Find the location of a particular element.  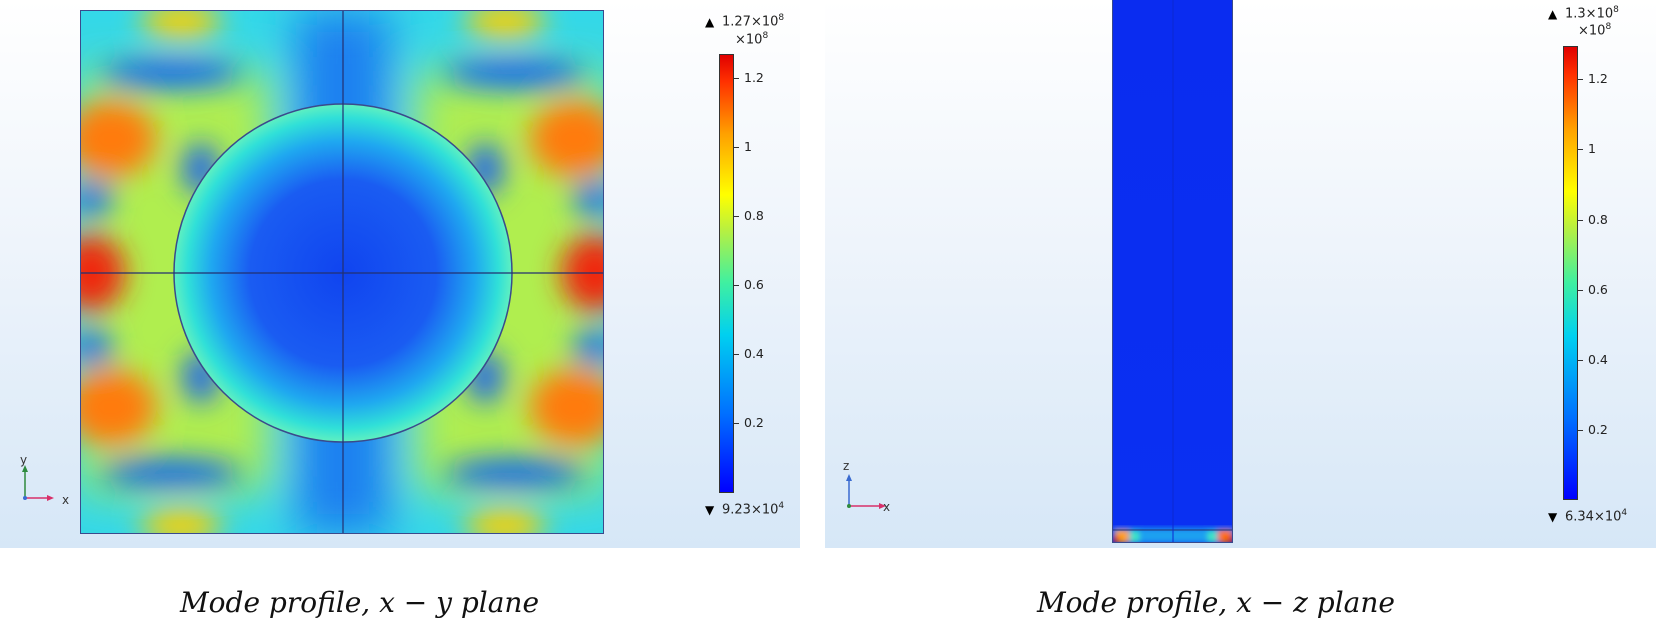

y-axis-label: y is located at coordinates (24, 460).